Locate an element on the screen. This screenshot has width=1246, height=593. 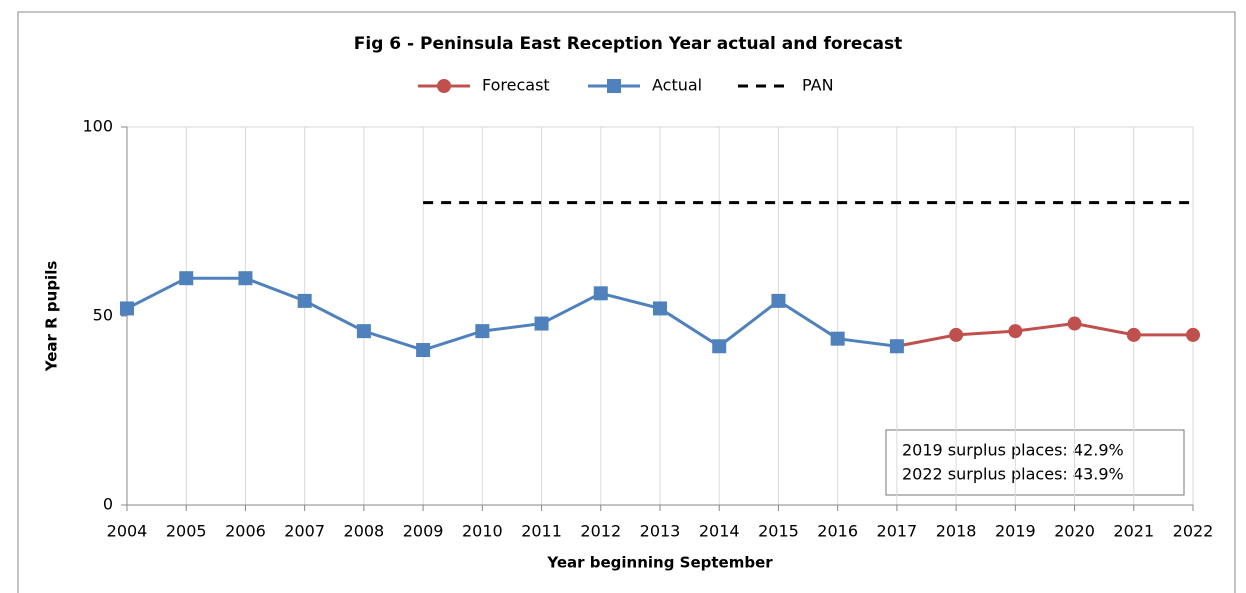
y-tick-label: 50 is located at coordinates (103, 315).